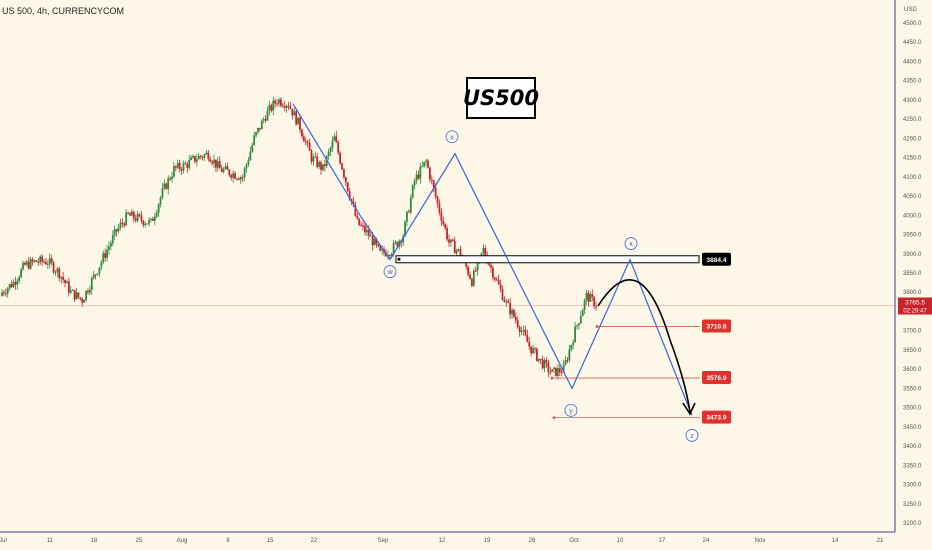 Image resolution: width=932 pixels, height=550 pixels. Describe the element at coordinates (912, 447) in the screenshot. I see `y-tick-label: 3400.0` at that location.